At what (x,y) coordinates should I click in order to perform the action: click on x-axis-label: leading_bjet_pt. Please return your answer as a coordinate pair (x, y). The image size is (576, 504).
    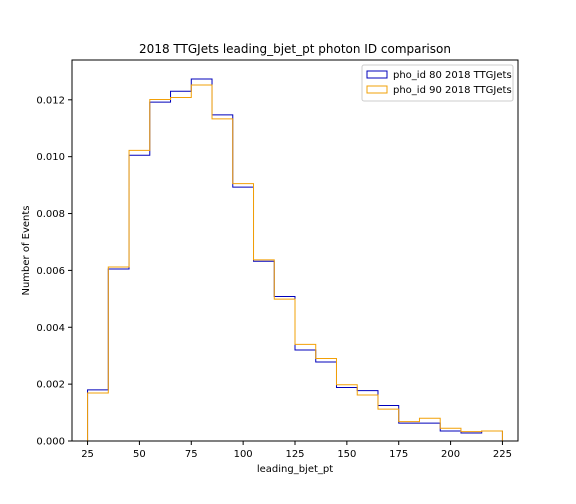
    Looking at the image, I should click on (295, 469).